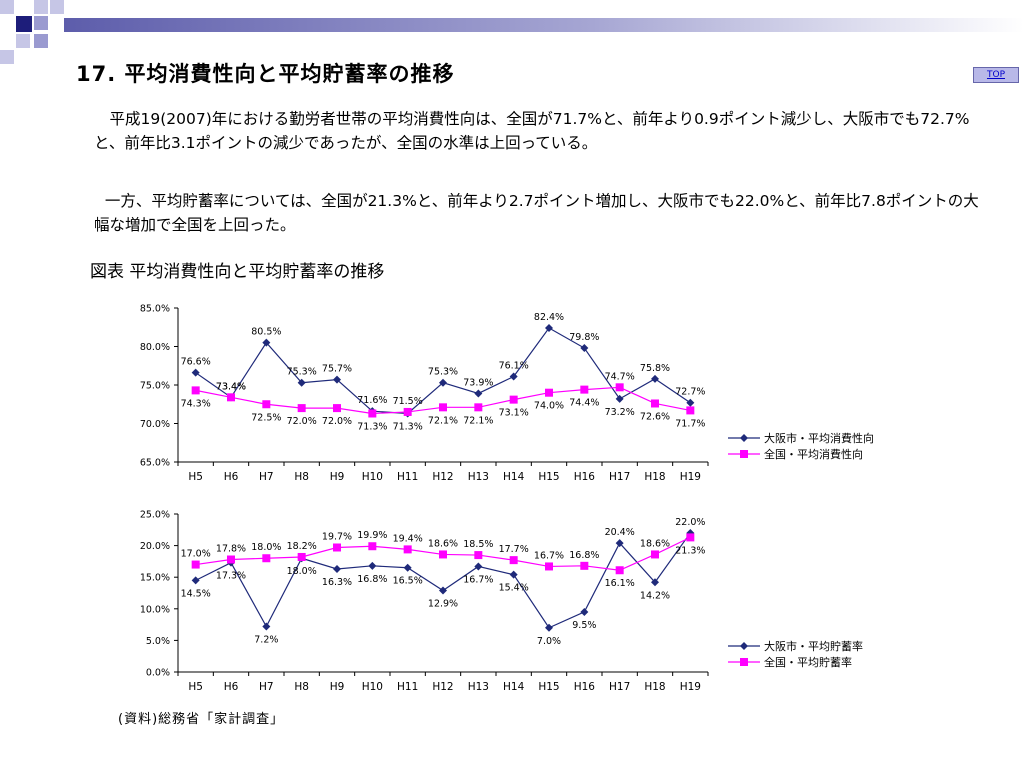  I want to click on x-tick-label: H19, so click(690, 477).